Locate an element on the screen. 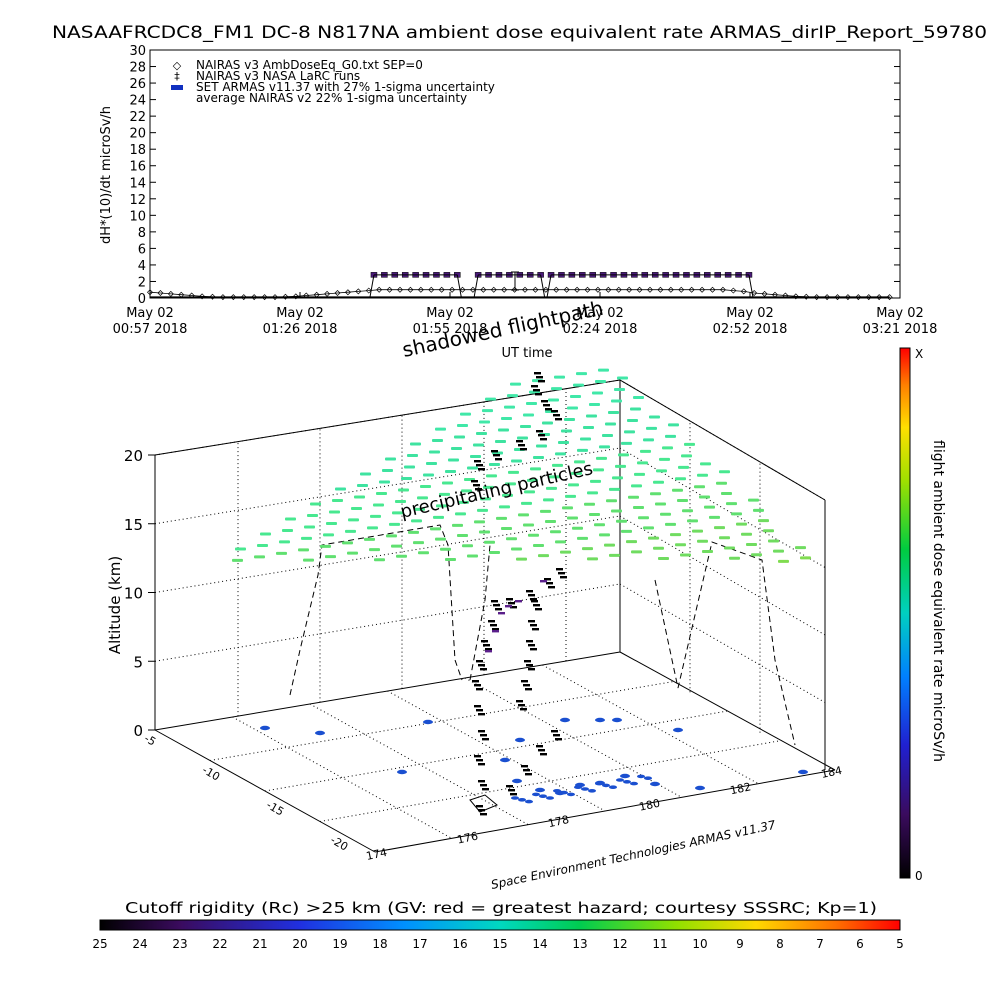  top-y-tick-label: 26 is located at coordinates (137, 84).